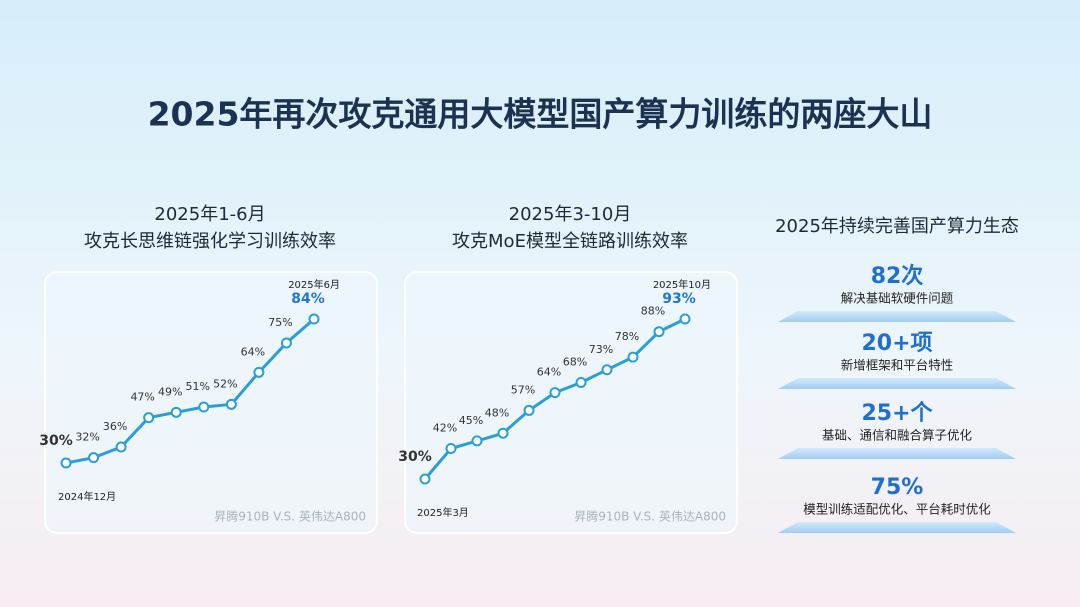 Image resolution: width=1080 pixels, height=607 pixels. I want to click on value-label: 88%, so click(653, 311).